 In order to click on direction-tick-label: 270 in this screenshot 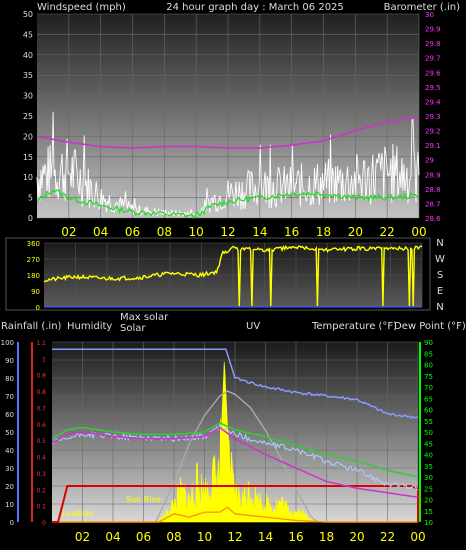, I will do `click(33, 260)`.